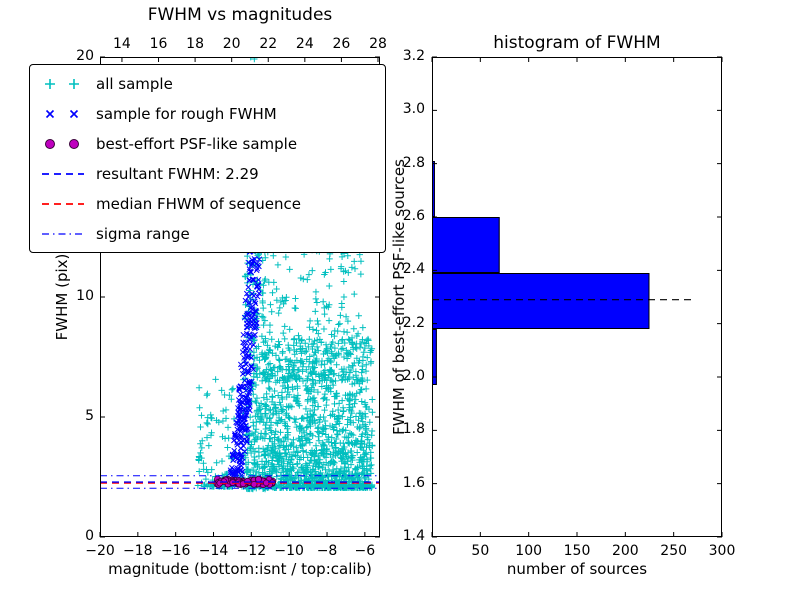 The image size is (800, 600). Describe the element at coordinates (62, 114) in the screenshot. I see `x-marker-icon` at that location.